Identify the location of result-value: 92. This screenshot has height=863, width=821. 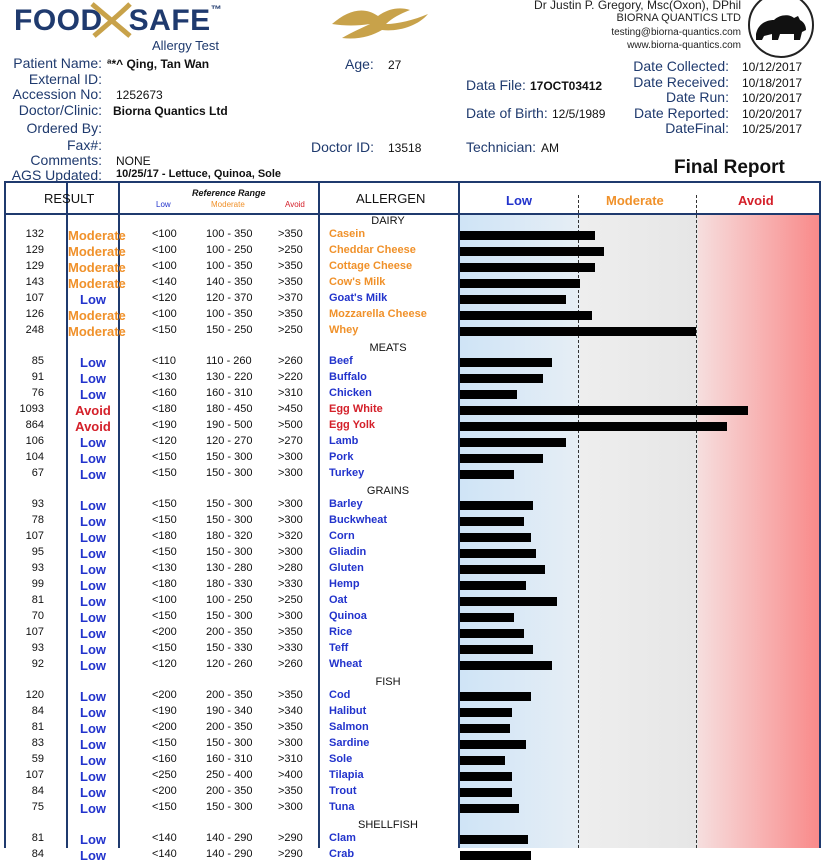
(37, 664).